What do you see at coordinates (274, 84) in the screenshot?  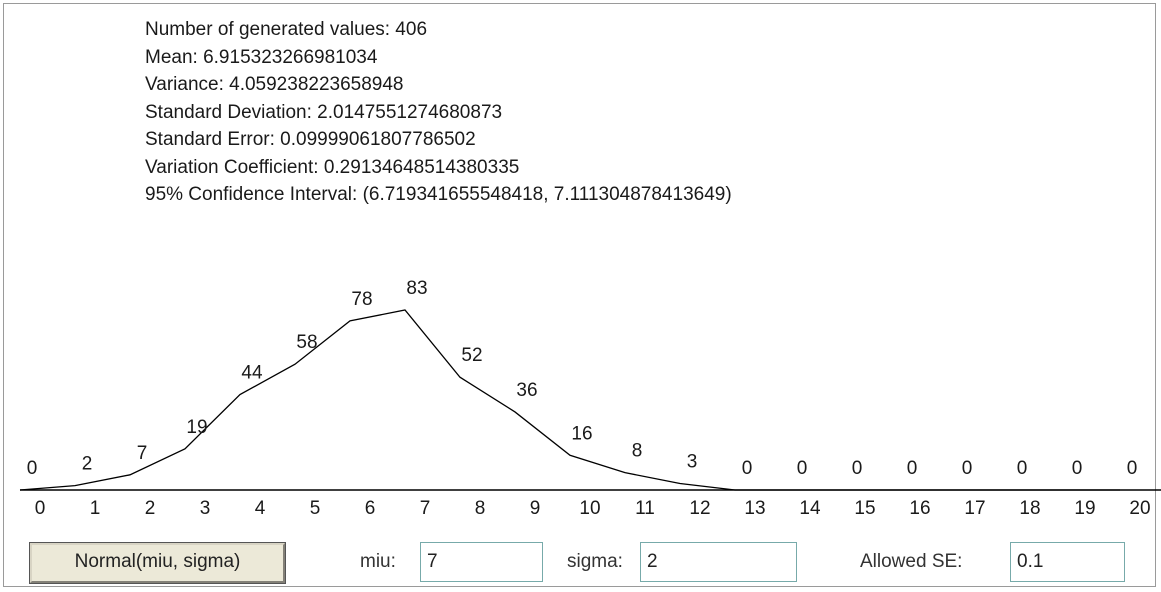 I see `stat-line: Variance: 4.059238223658948` at bounding box center [274, 84].